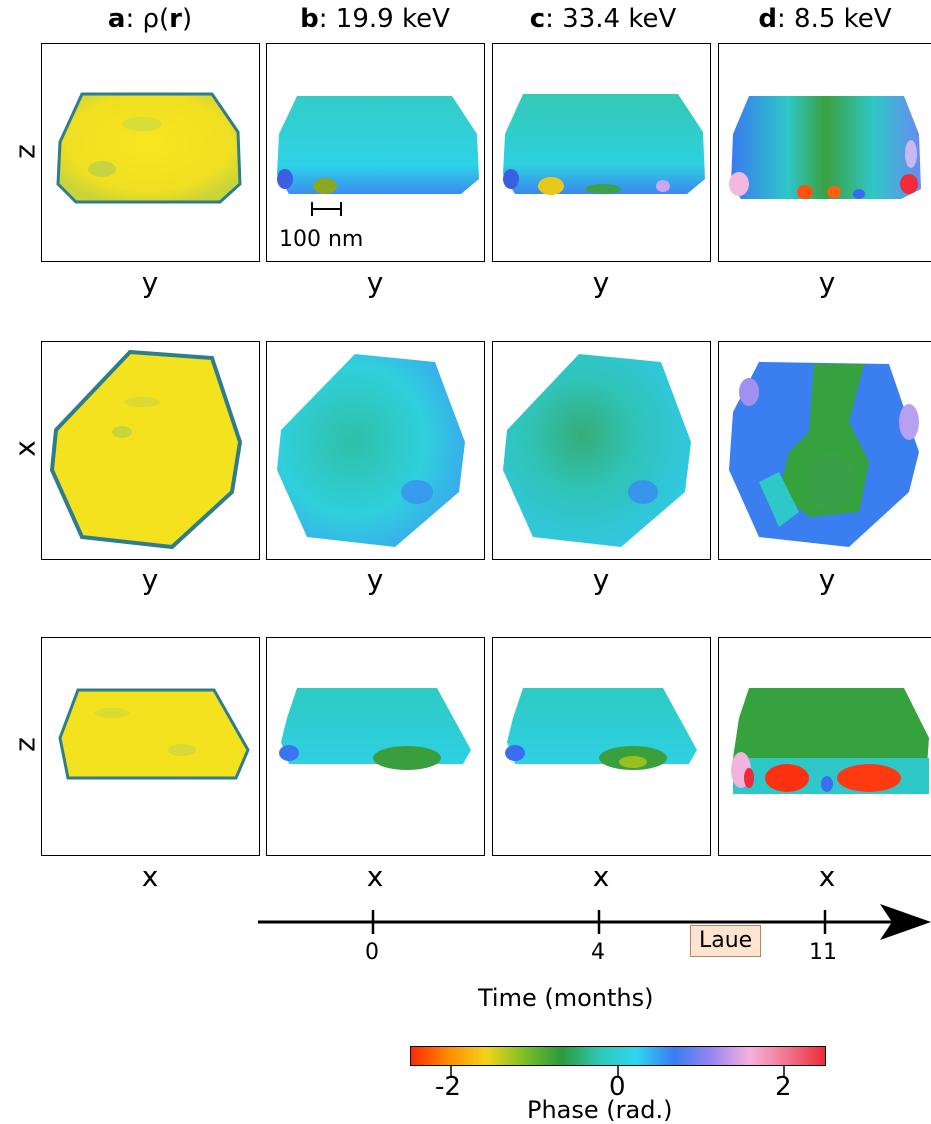 This screenshot has height=1124, width=931. I want to click on timeline-tick-label-0: 0, so click(372, 952).